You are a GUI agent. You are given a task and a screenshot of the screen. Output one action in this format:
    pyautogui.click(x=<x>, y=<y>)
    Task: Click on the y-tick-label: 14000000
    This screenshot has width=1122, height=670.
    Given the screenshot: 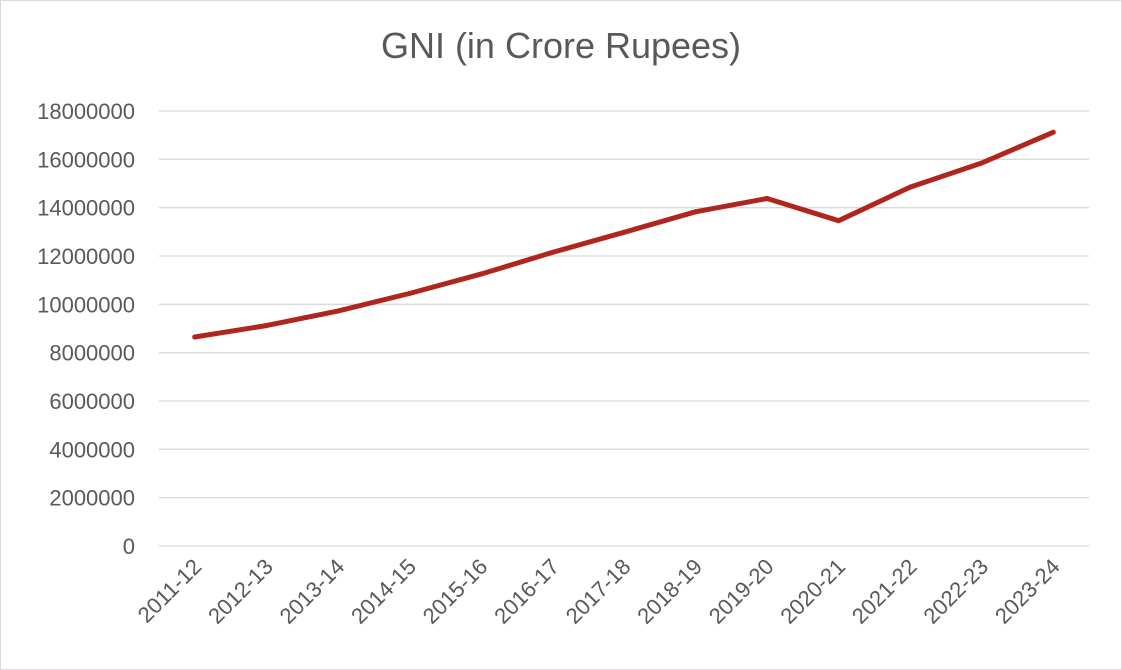 What is the action you would take?
    pyautogui.click(x=86, y=208)
    